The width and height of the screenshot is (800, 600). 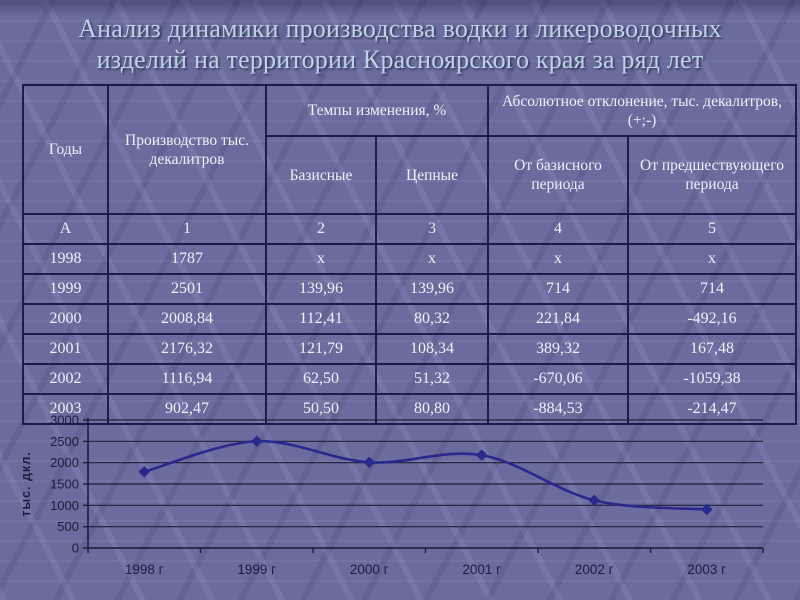 I want to click on table-cell: 2008,84, so click(x=187, y=319).